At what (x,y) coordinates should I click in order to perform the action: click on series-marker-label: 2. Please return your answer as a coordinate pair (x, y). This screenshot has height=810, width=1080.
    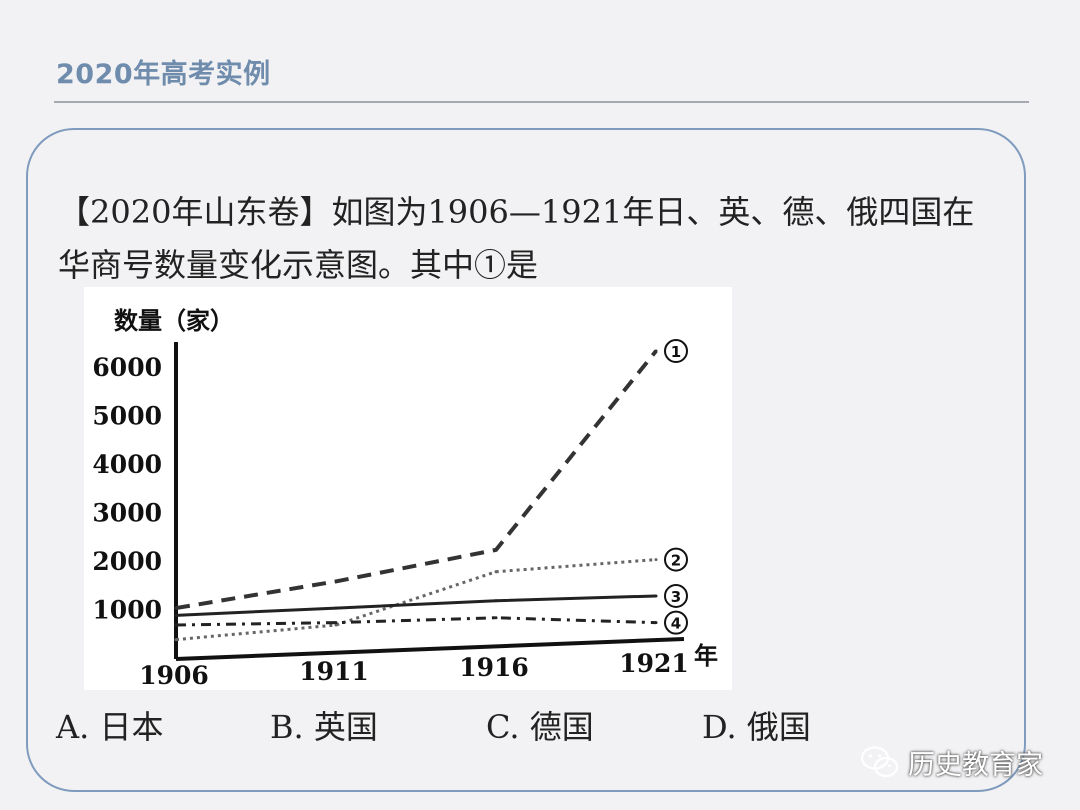
    Looking at the image, I should click on (676, 561).